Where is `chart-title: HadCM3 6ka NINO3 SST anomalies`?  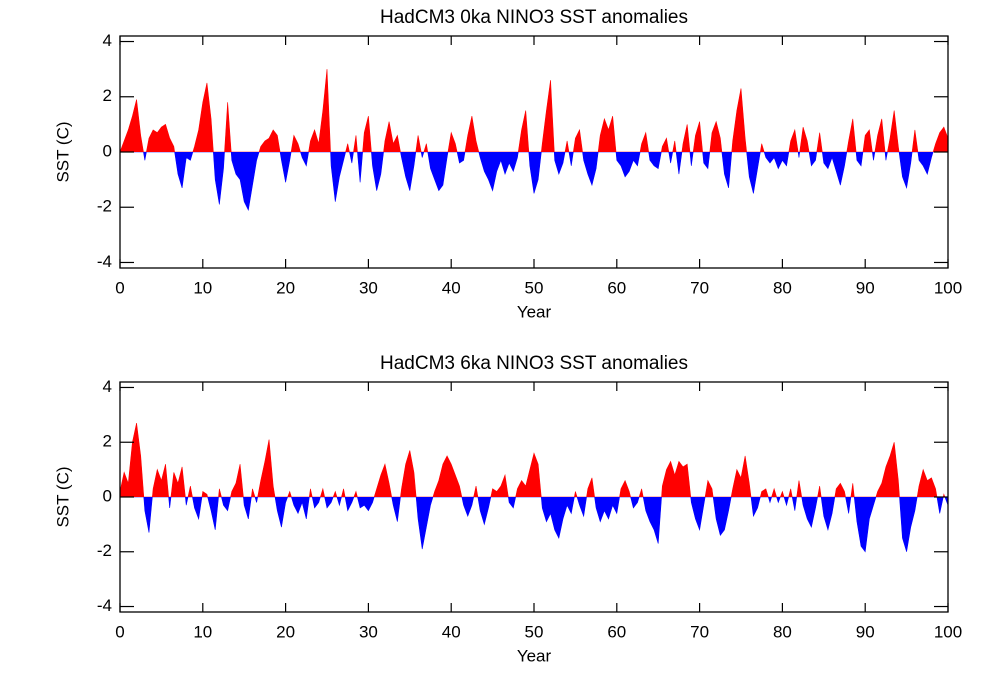 chart-title: HadCM3 6ka NINO3 SST anomalies is located at coordinates (534, 363).